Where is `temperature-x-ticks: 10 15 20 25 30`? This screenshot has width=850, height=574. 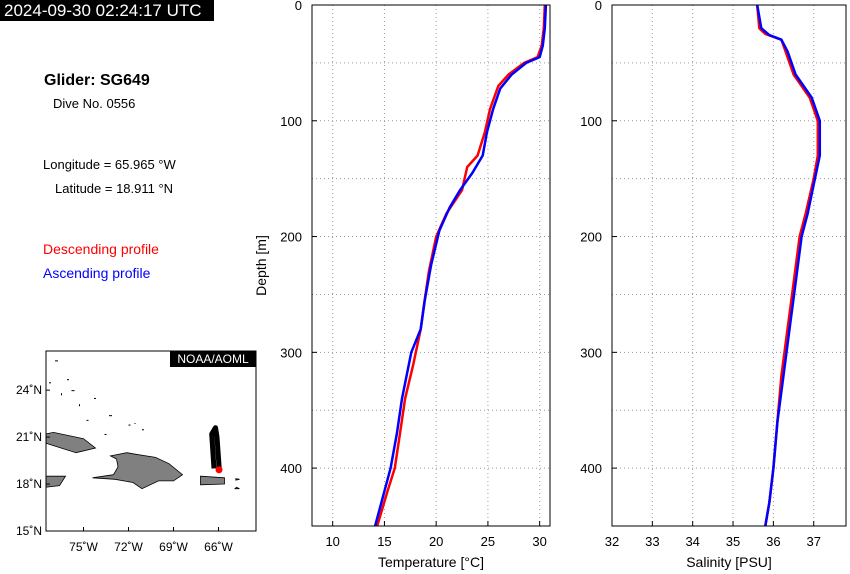 temperature-x-ticks: 10 15 20 25 30 is located at coordinates (436, 535).